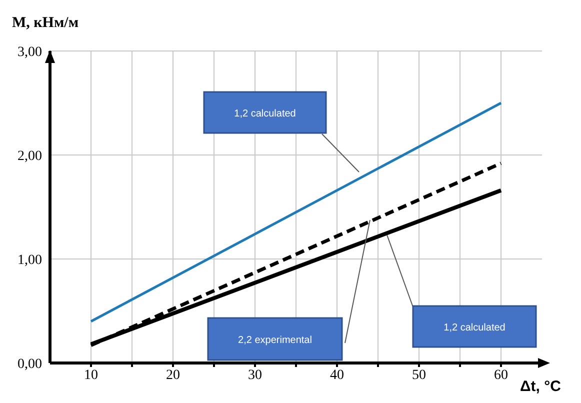 The width and height of the screenshot is (581, 403). Describe the element at coordinates (30, 364) in the screenshot. I see `y-tick-label: 0,00` at that location.